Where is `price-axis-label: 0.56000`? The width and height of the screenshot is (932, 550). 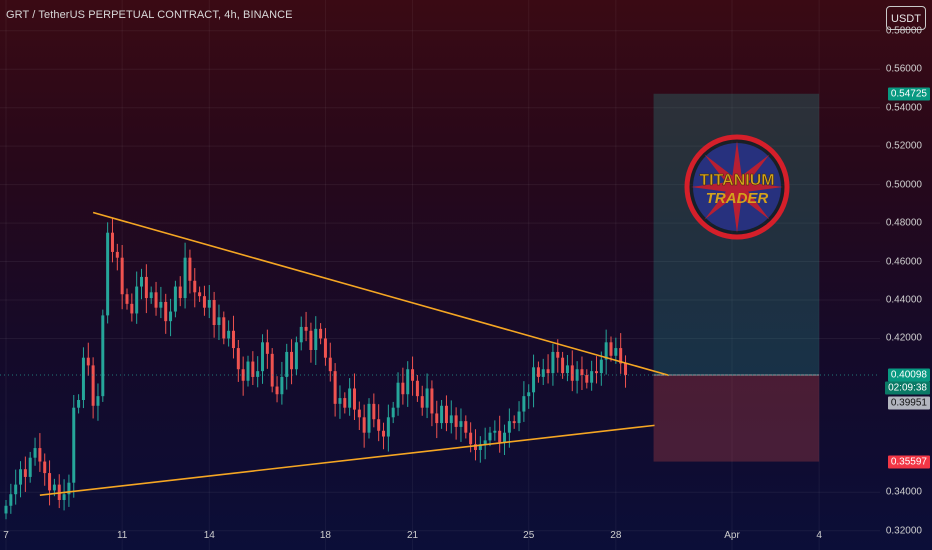 price-axis-label: 0.56000 is located at coordinates (903, 69).